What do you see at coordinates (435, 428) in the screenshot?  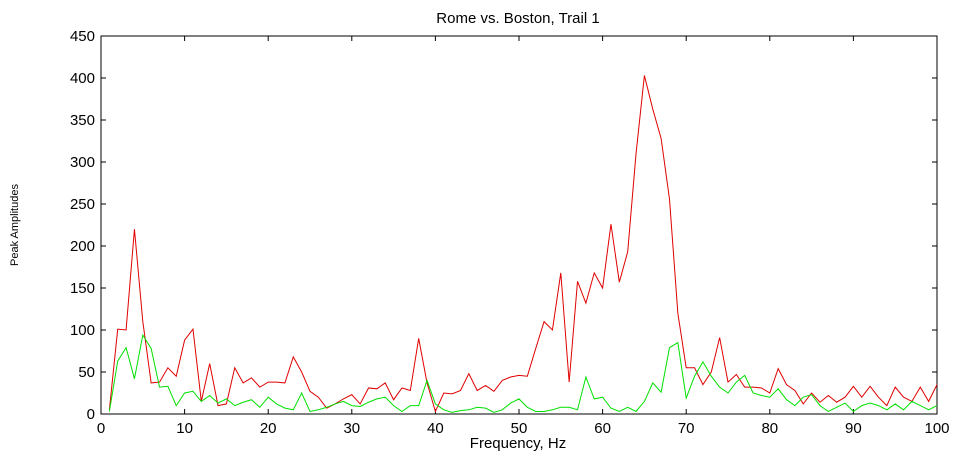 I see `x-tick-label: 40` at bounding box center [435, 428].